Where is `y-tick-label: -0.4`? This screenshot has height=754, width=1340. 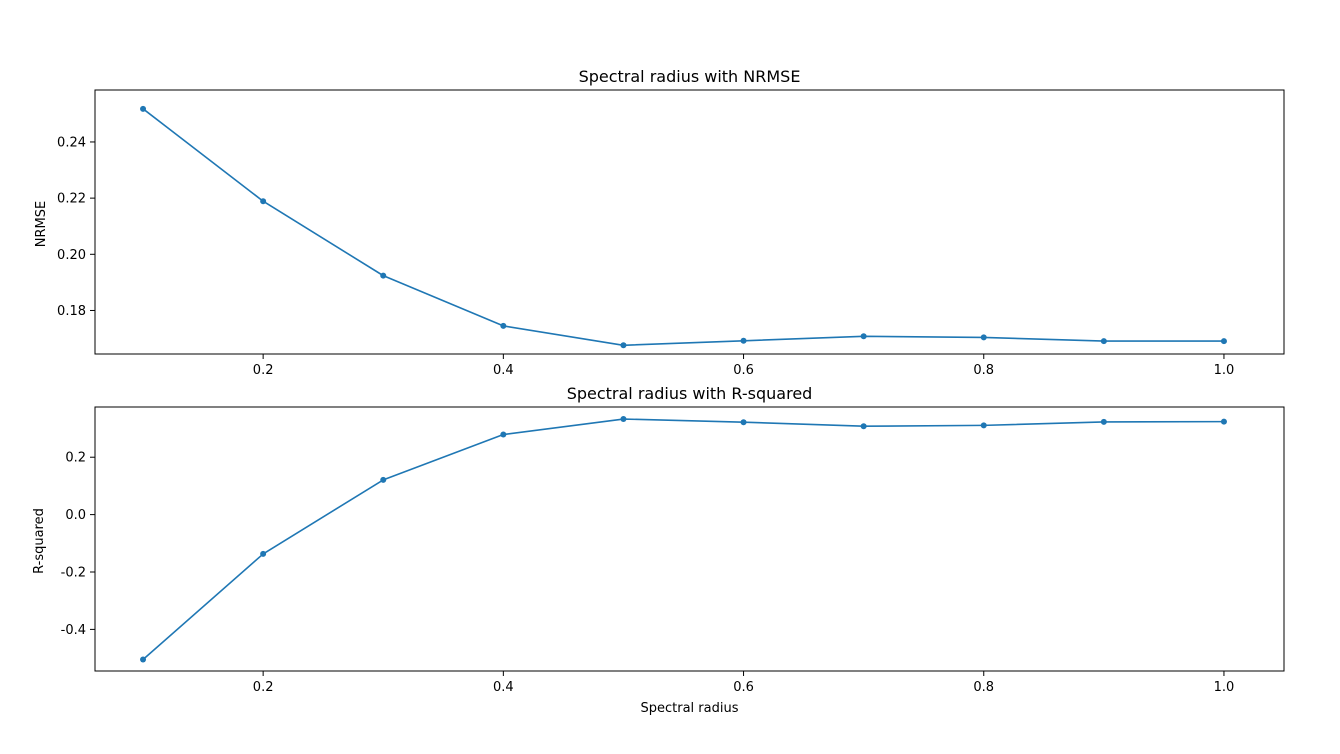 y-tick-label: -0.4 is located at coordinates (73, 630).